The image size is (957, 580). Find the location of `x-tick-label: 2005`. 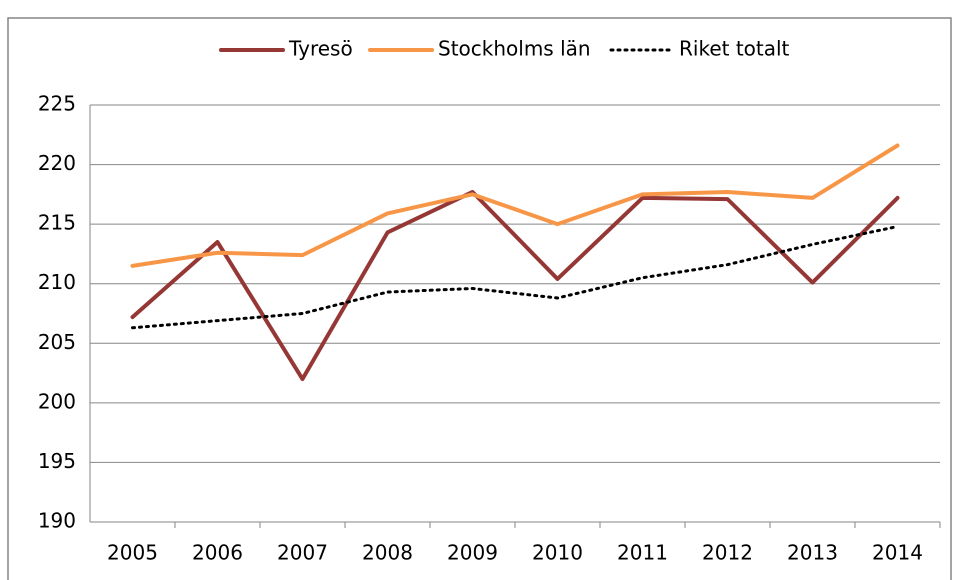

x-tick-label: 2005 is located at coordinates (132, 553).